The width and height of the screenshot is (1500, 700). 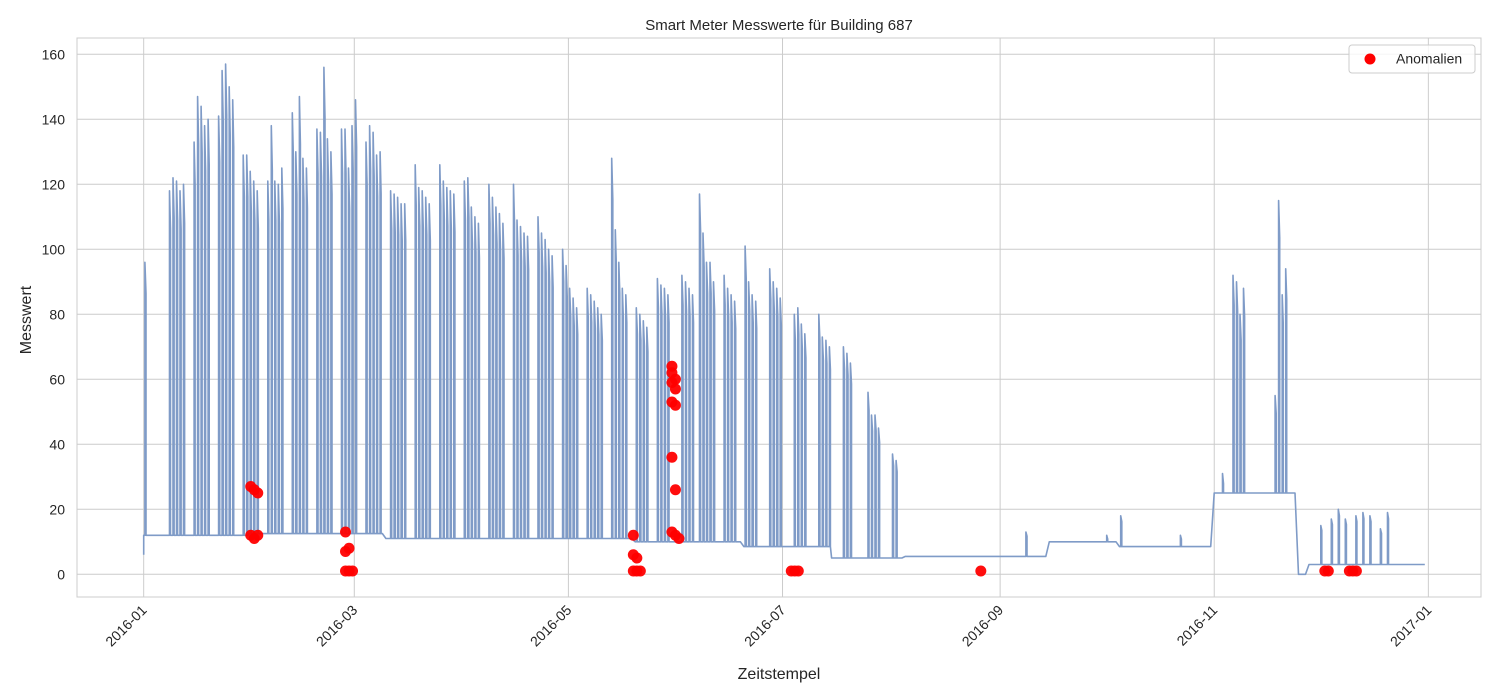 What do you see at coordinates (61, 574) in the screenshot?
I see `y-tick-label: 0` at bounding box center [61, 574].